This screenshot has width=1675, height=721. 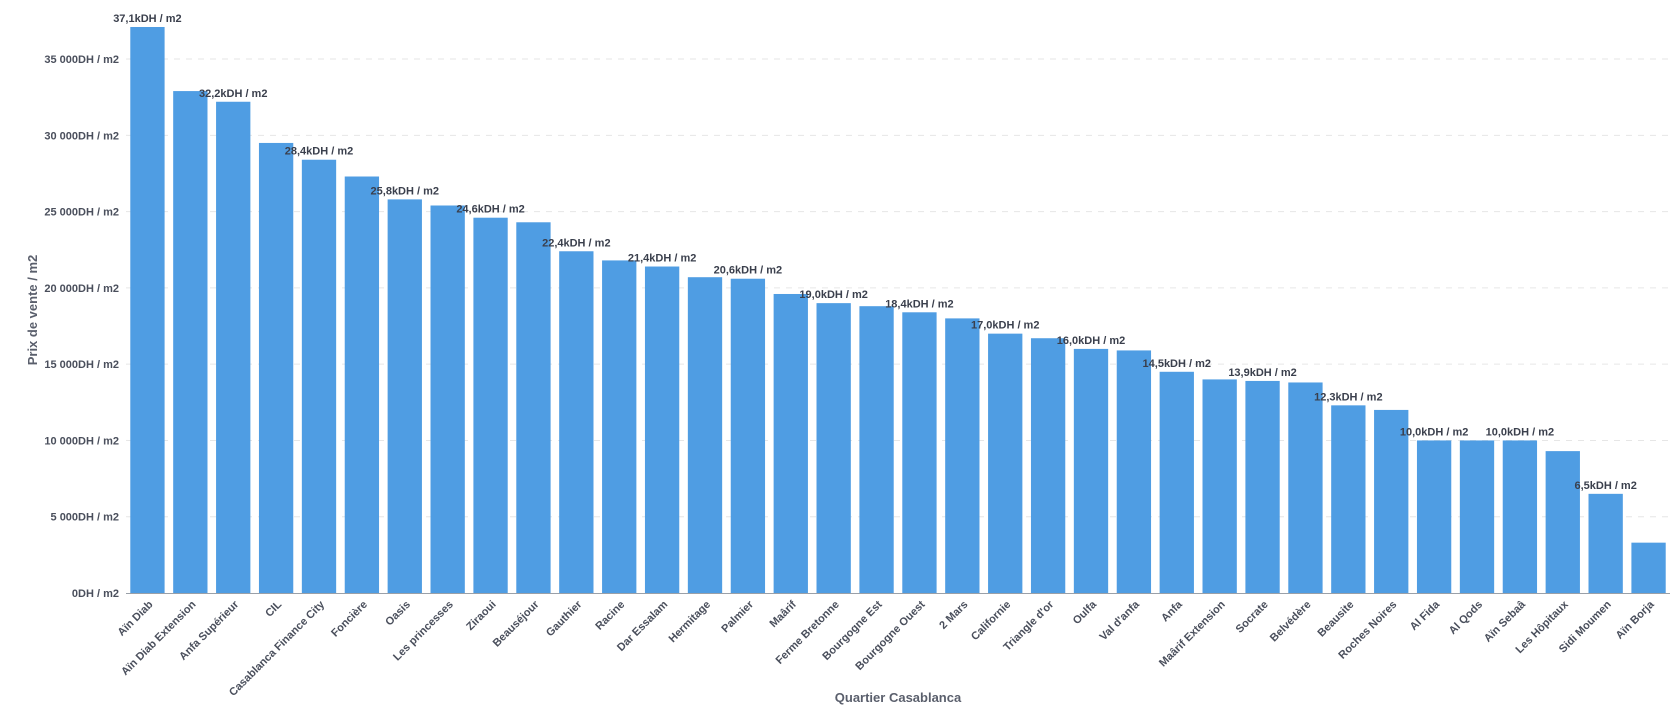 What do you see at coordinates (737, 616) in the screenshot?
I see `x-tick-label: Palmier` at bounding box center [737, 616].